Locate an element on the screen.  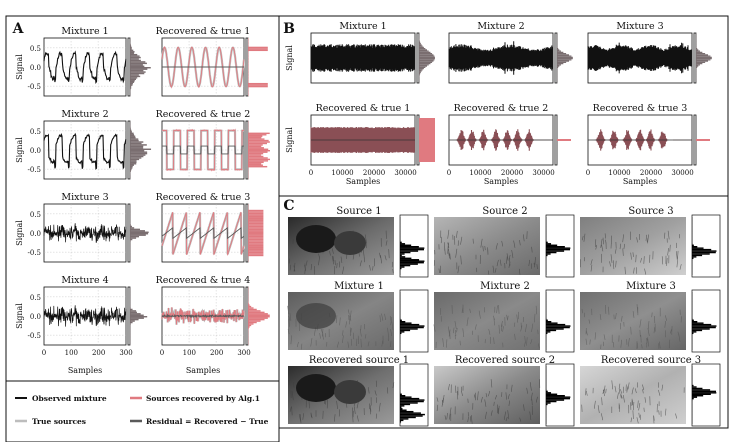
x-tick-label: 0 is located at coordinates (162, 353).